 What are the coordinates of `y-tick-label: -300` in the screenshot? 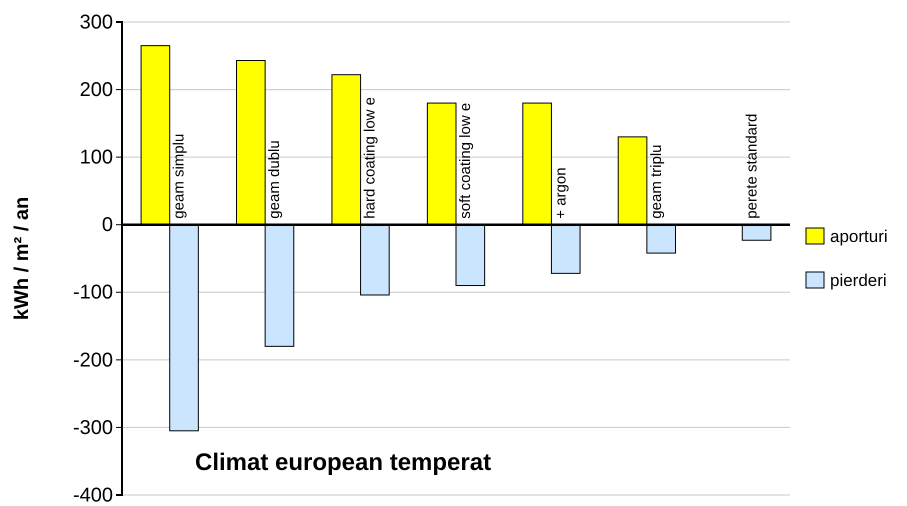 It's located at (92, 427).